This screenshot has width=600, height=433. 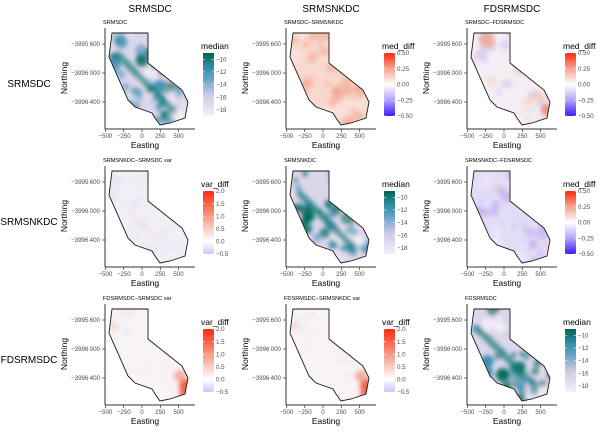 I want to click on legend-tick-label: 0.50, so click(x=403, y=53).